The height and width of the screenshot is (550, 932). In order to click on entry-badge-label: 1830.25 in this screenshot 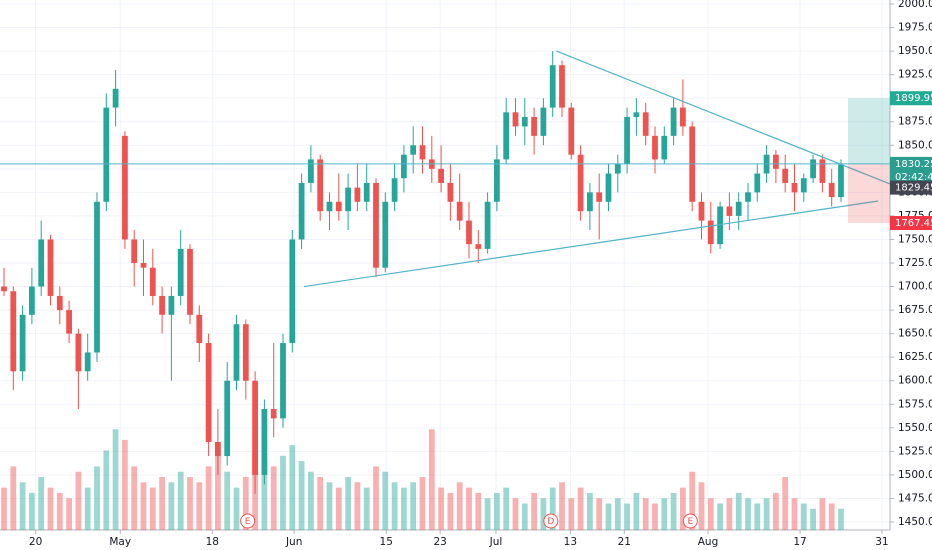, I will do `click(913, 164)`.